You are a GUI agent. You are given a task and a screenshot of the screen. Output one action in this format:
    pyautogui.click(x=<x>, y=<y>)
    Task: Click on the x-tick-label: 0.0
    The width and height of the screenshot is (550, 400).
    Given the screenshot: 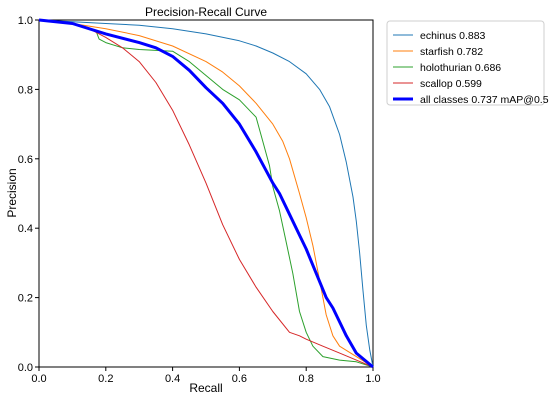 What is the action you would take?
    pyautogui.click(x=38, y=379)
    